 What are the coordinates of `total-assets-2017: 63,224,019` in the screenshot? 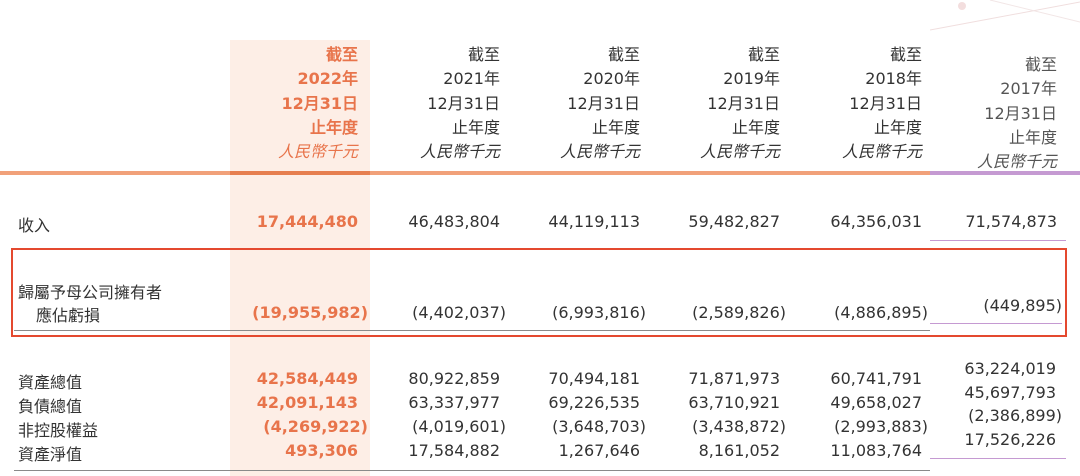 It's located at (1010, 368).